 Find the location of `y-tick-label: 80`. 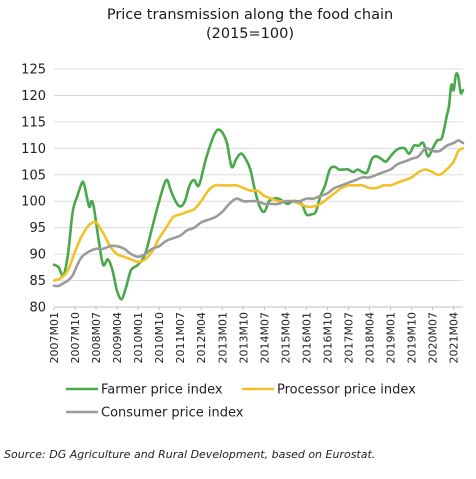

y-tick-label: 80 is located at coordinates (37, 308).